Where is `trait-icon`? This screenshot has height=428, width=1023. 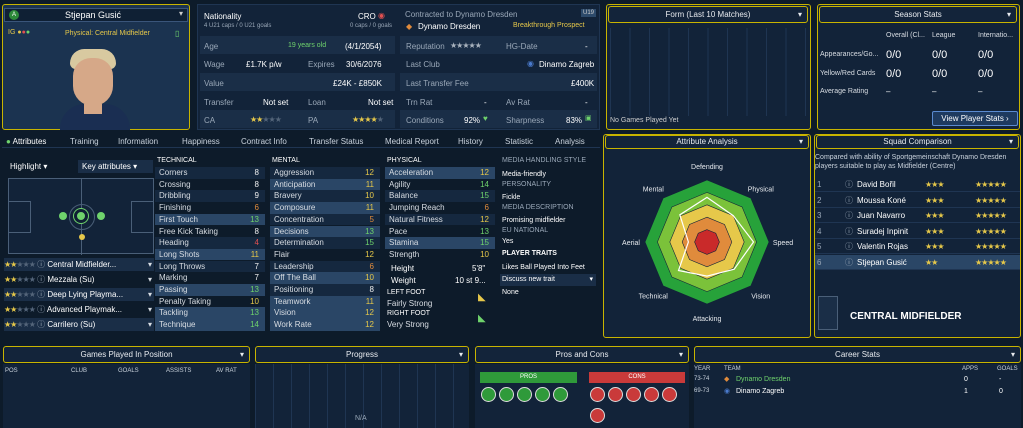 trait-icon is located at coordinates (597, 415).